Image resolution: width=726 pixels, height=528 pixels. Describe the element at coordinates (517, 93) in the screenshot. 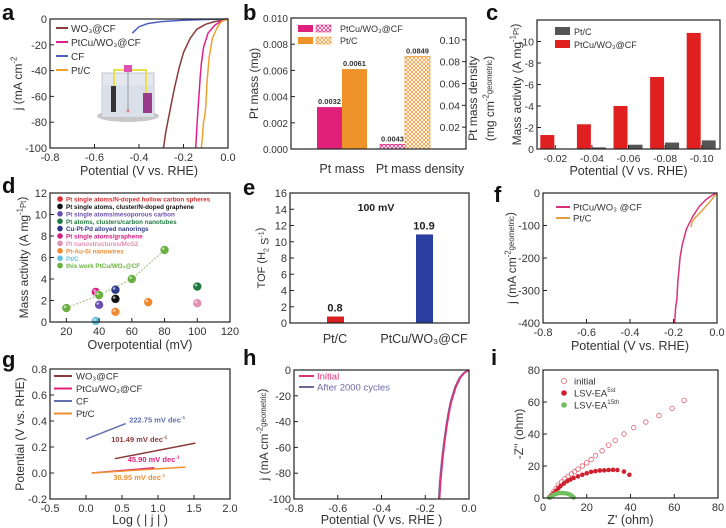

I see `label-part: Mass activity (A mg` at that location.